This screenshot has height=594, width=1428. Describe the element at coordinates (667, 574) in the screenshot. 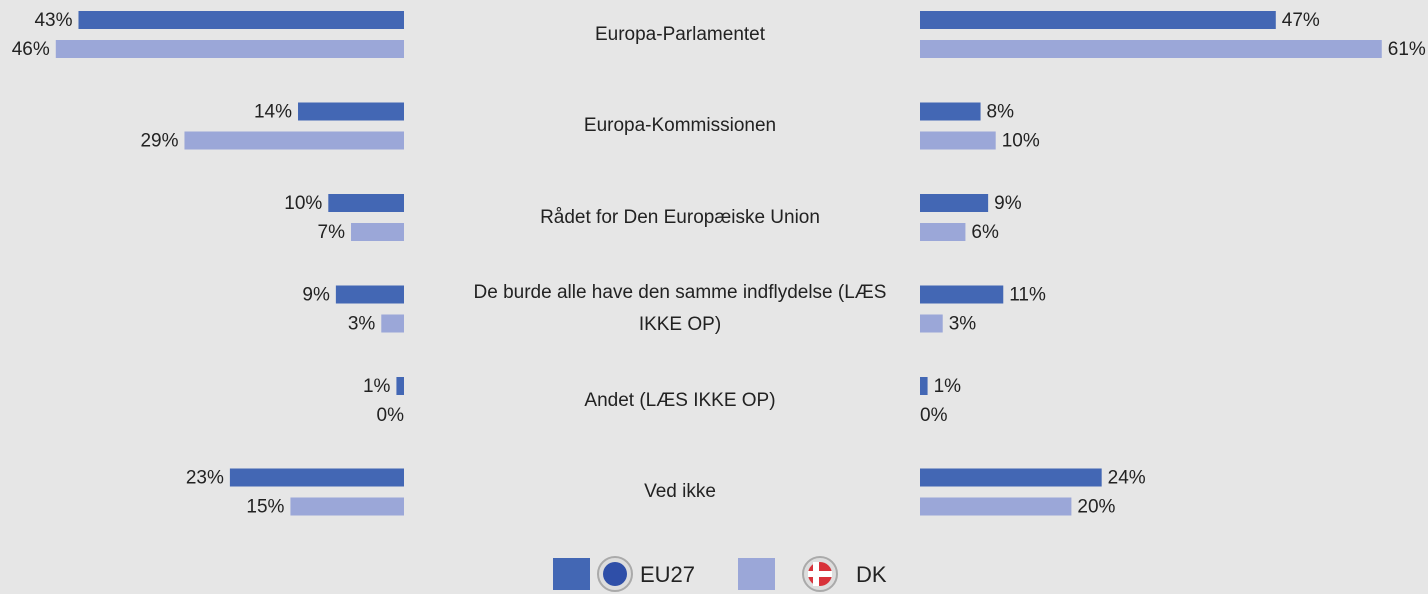

I see `legend-label: EU27` at that location.